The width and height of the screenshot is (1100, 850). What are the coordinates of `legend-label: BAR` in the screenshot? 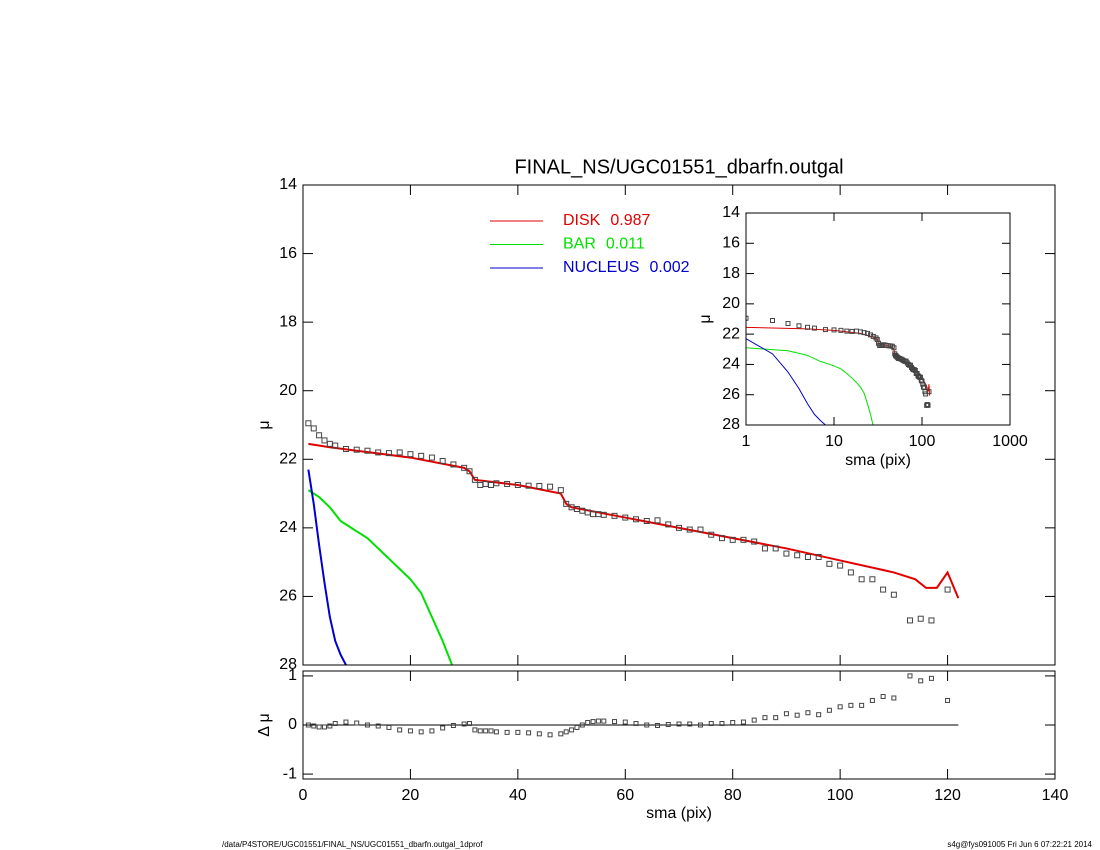 It's located at (579, 244).